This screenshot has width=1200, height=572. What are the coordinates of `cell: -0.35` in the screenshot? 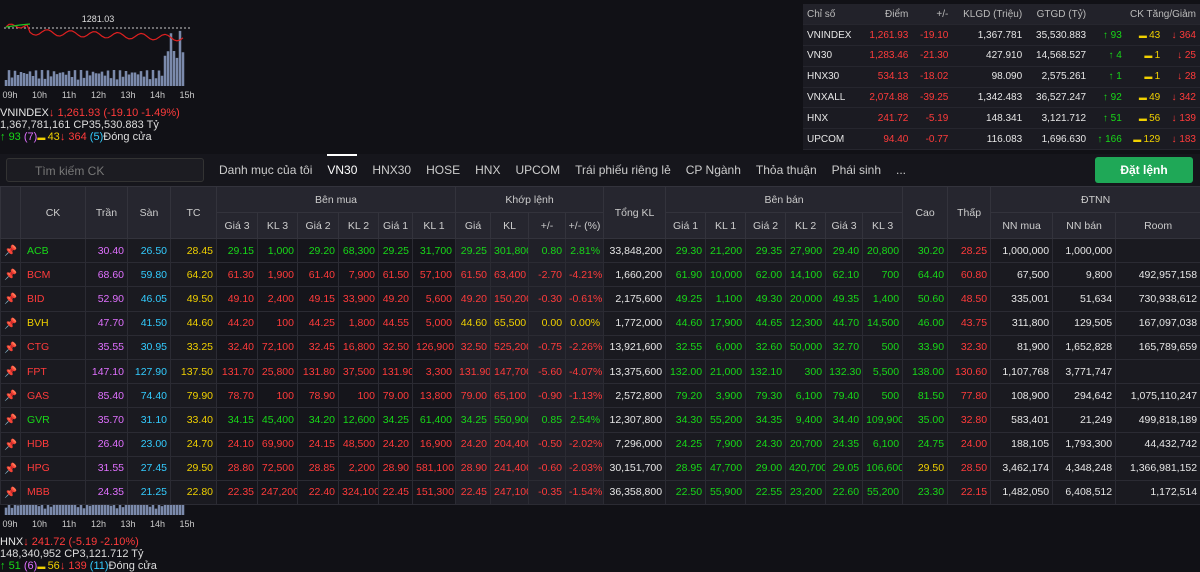 It's located at (547, 492).